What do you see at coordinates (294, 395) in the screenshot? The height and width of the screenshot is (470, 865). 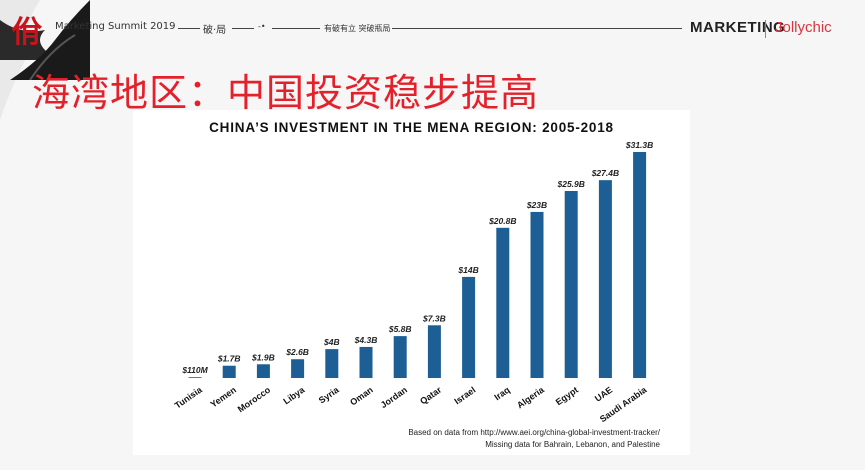 I see `category-label-libya: Libya` at bounding box center [294, 395].